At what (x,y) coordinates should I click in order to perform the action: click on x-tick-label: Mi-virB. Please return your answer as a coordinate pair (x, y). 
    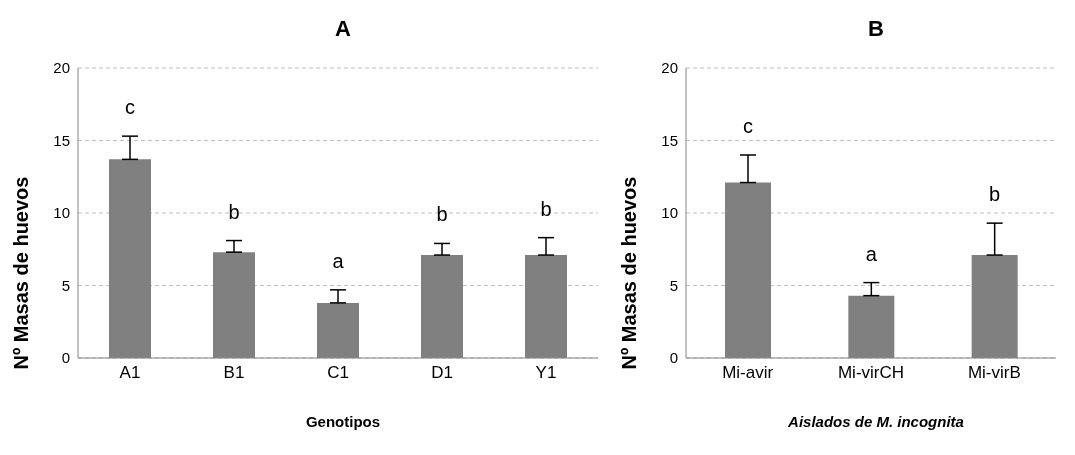
    Looking at the image, I should click on (994, 373).